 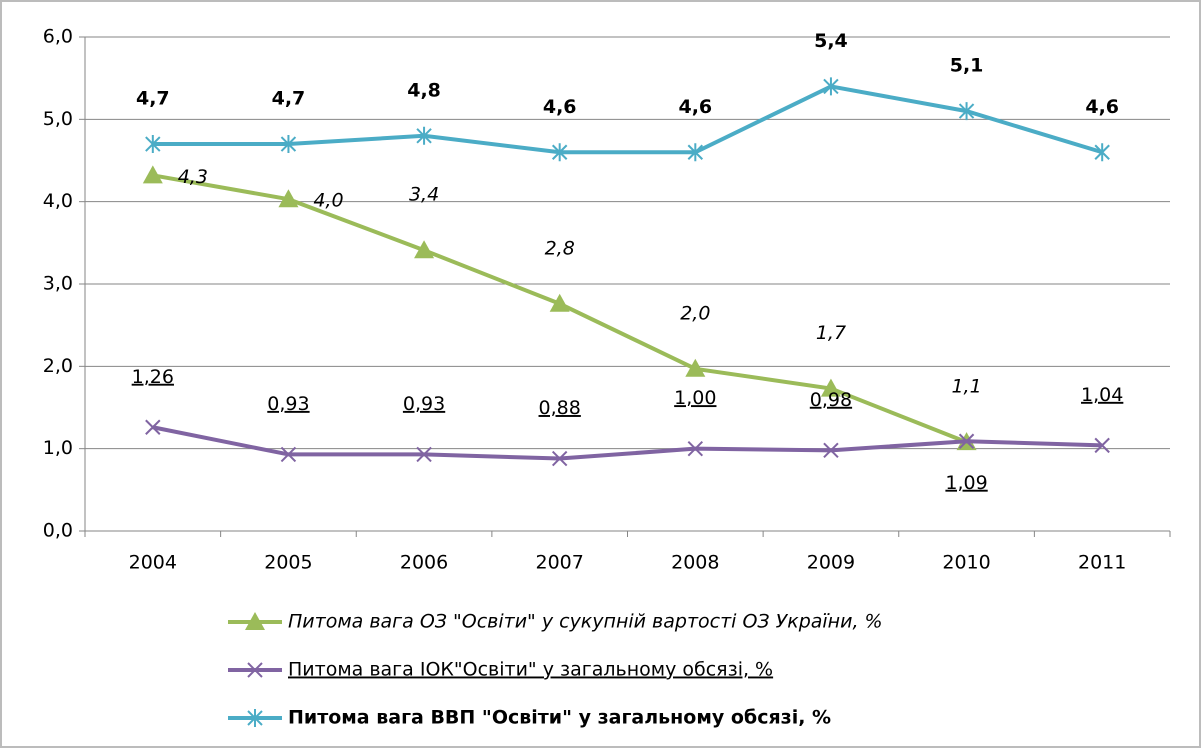 What do you see at coordinates (695, 313) in the screenshot?
I see `data-label: 2,0` at bounding box center [695, 313].